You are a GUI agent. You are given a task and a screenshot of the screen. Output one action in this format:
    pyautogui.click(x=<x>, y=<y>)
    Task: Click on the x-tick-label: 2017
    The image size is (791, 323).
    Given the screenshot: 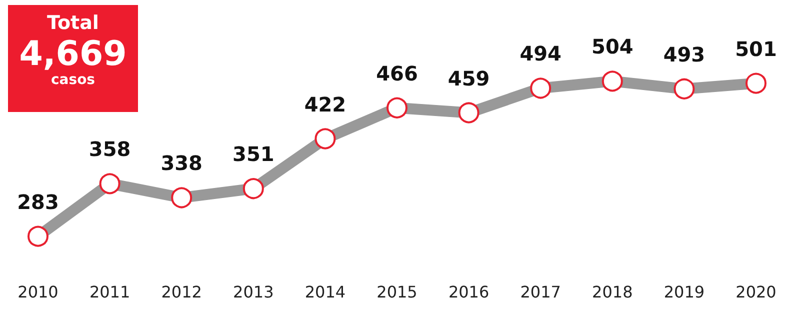 What is the action you would take?
    pyautogui.click(x=540, y=292)
    